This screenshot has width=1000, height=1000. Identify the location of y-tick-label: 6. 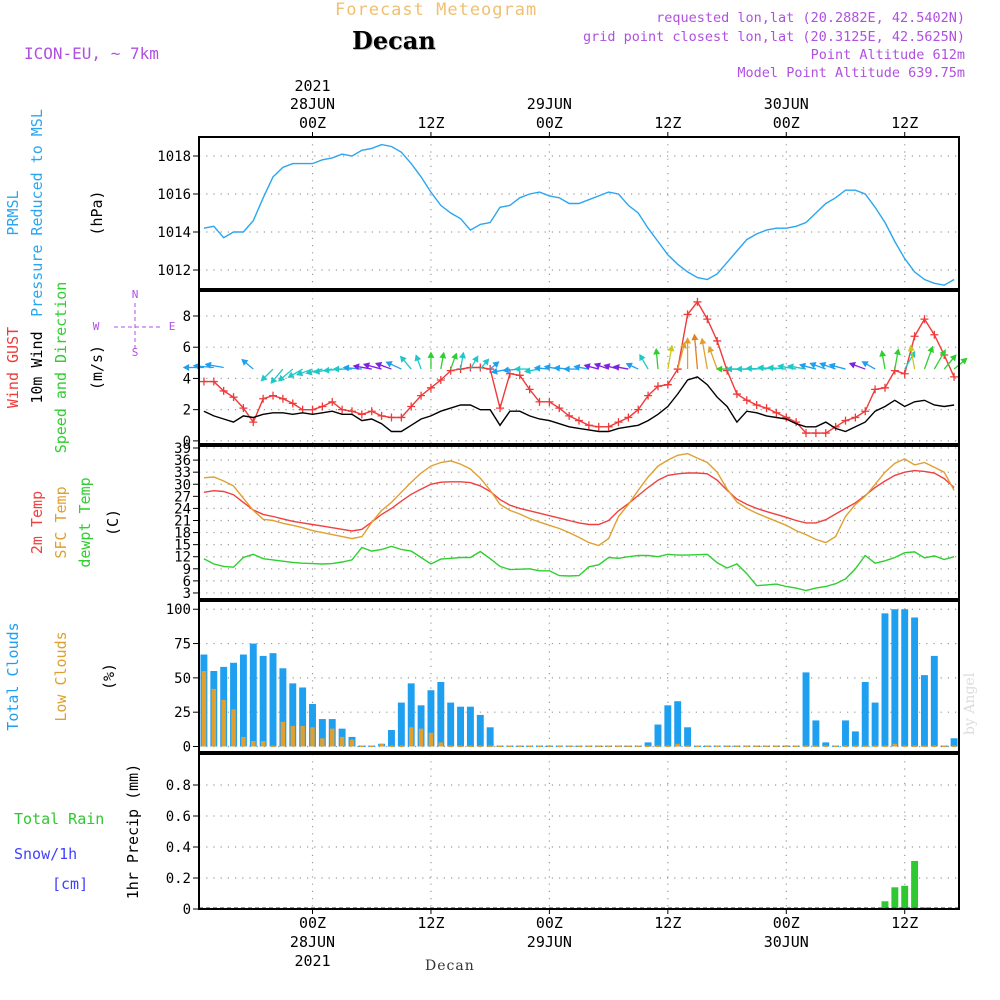
(187, 582).